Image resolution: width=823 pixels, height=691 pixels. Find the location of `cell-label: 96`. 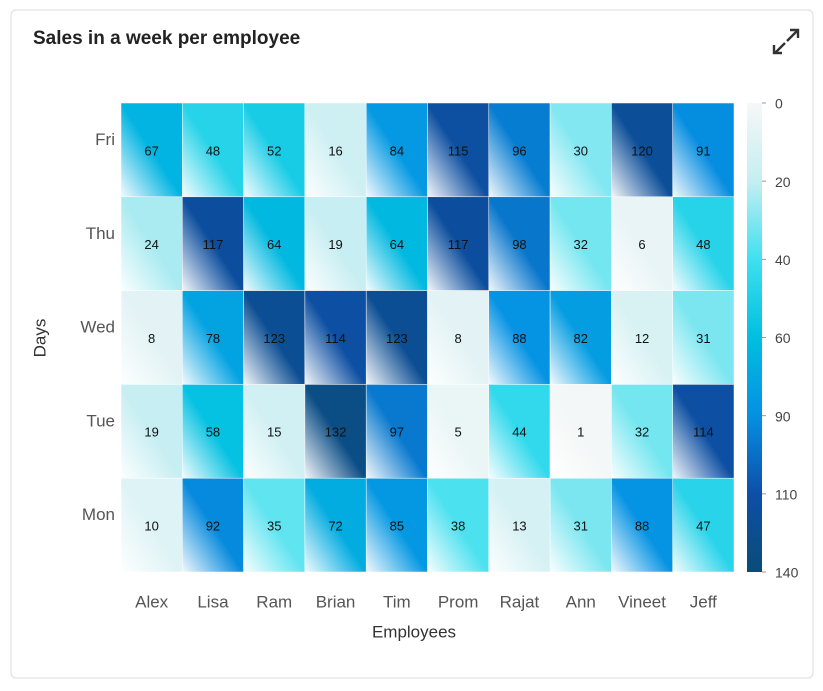

cell-label: 96 is located at coordinates (519, 150).